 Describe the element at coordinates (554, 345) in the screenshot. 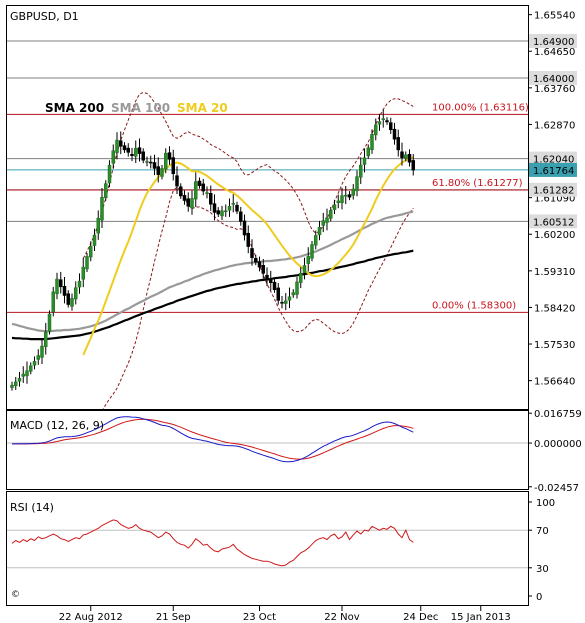

I see `price-tick-label: 1.57530` at that location.